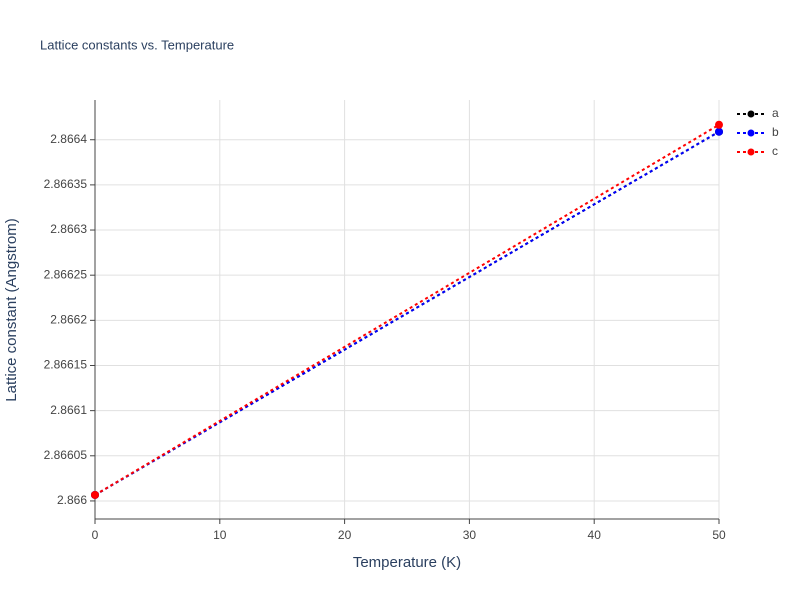 The width and height of the screenshot is (800, 600). What do you see at coordinates (775, 132) in the screenshot?
I see `legend-label: b` at bounding box center [775, 132].